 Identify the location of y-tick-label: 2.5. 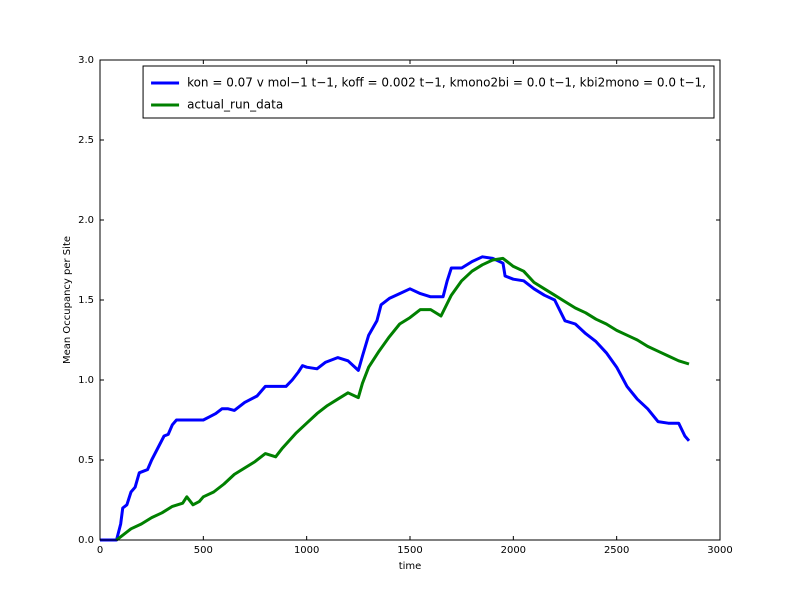
(86, 140).